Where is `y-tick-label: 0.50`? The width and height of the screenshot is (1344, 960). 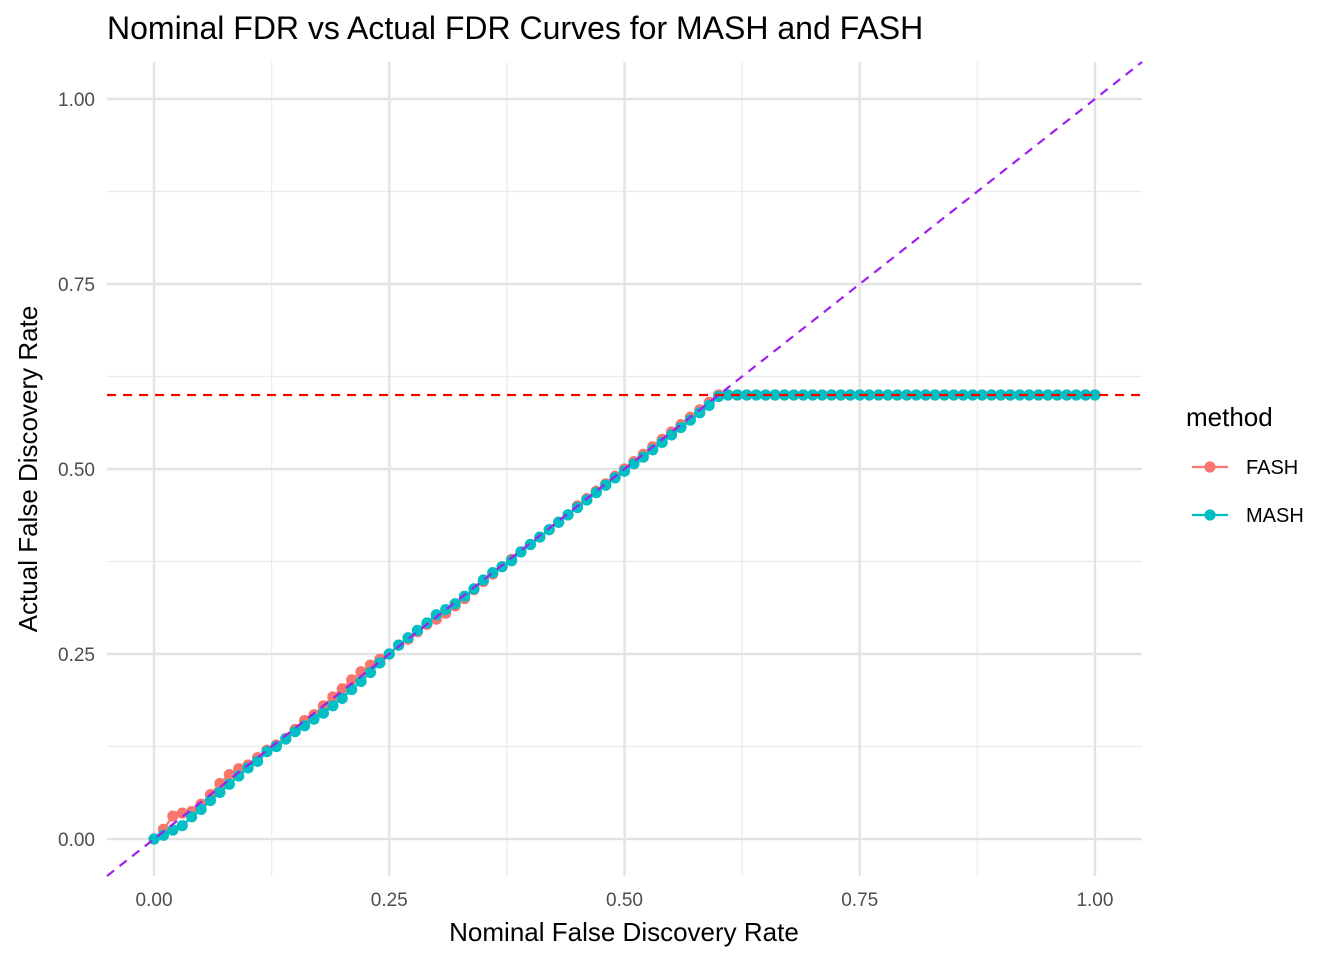
y-tick-label: 0.50 is located at coordinates (76, 470).